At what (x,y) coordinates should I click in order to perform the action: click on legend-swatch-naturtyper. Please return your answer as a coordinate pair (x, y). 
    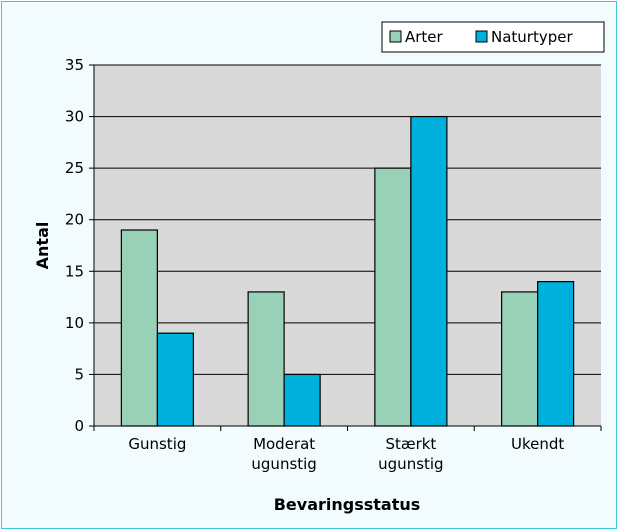
    Looking at the image, I should click on (481, 36).